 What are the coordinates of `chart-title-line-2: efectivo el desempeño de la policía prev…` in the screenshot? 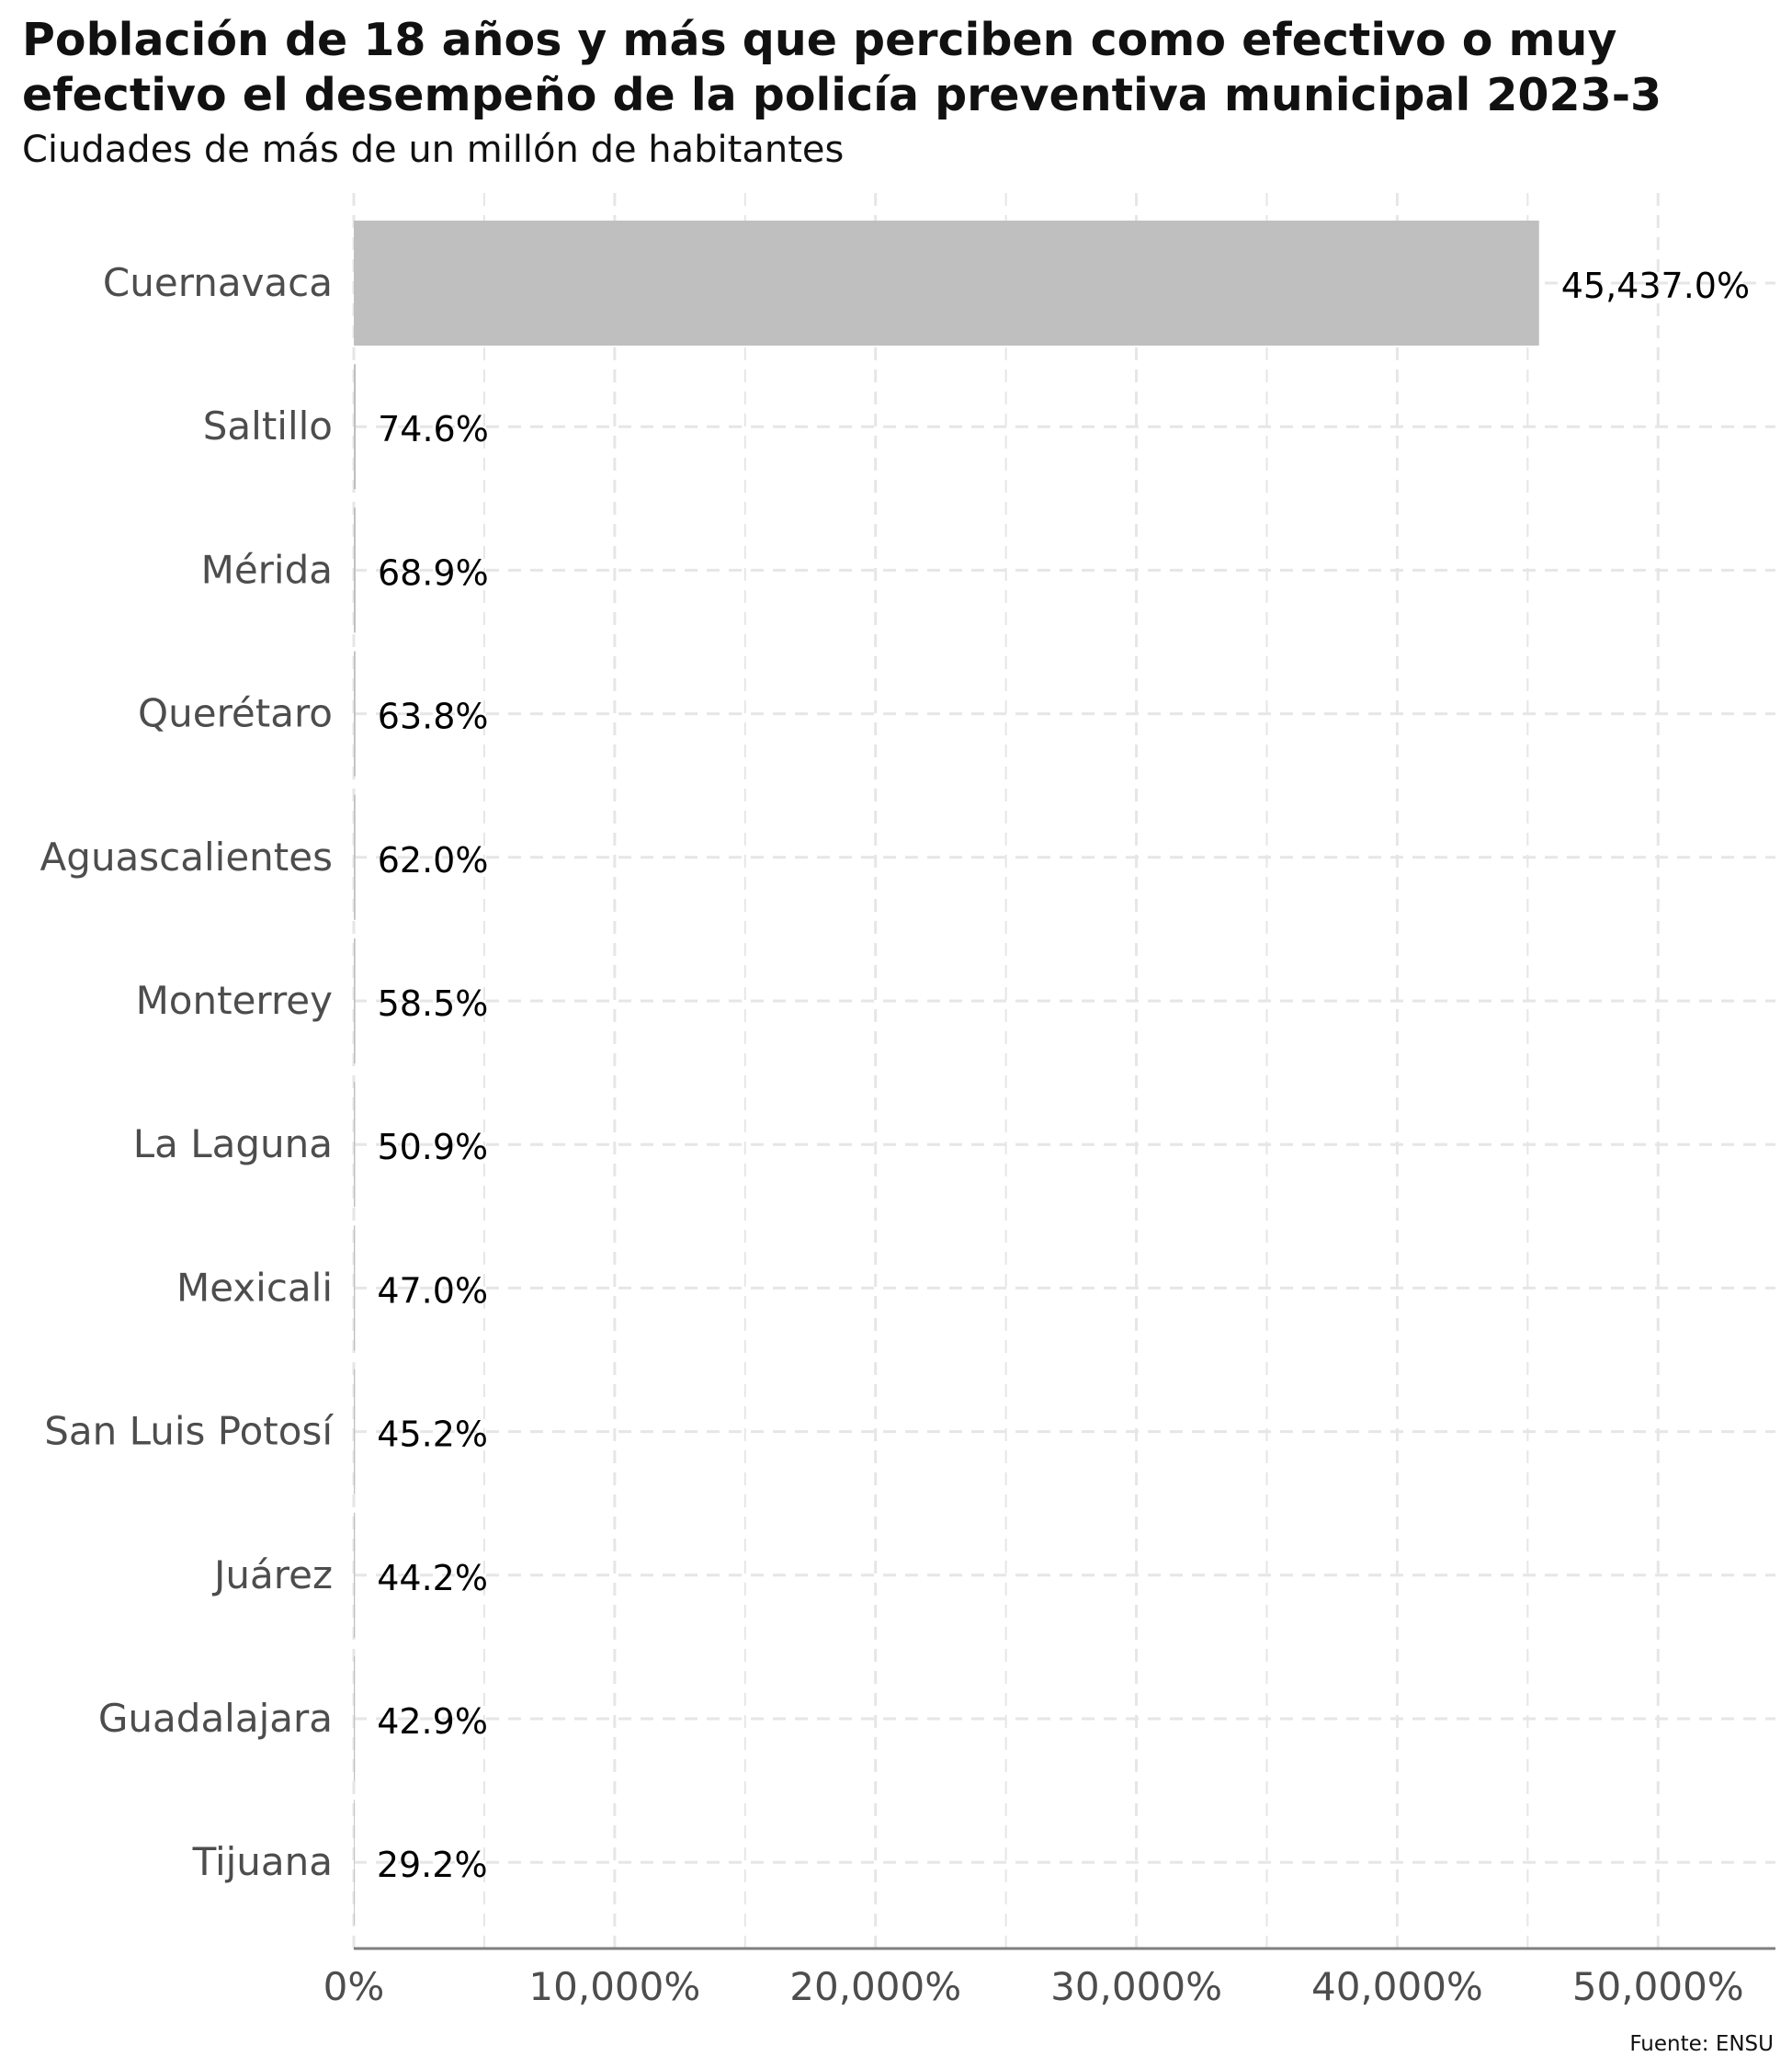 It's located at (842, 95).